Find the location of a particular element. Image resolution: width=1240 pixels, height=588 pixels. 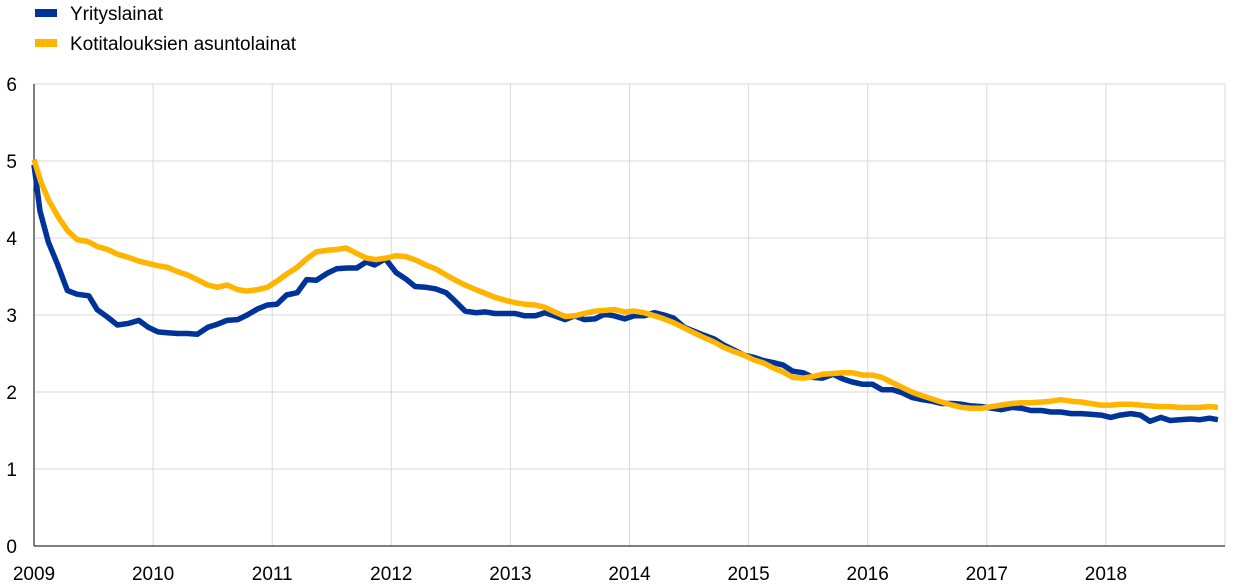

y-tick-label: 6 is located at coordinates (11, 85).